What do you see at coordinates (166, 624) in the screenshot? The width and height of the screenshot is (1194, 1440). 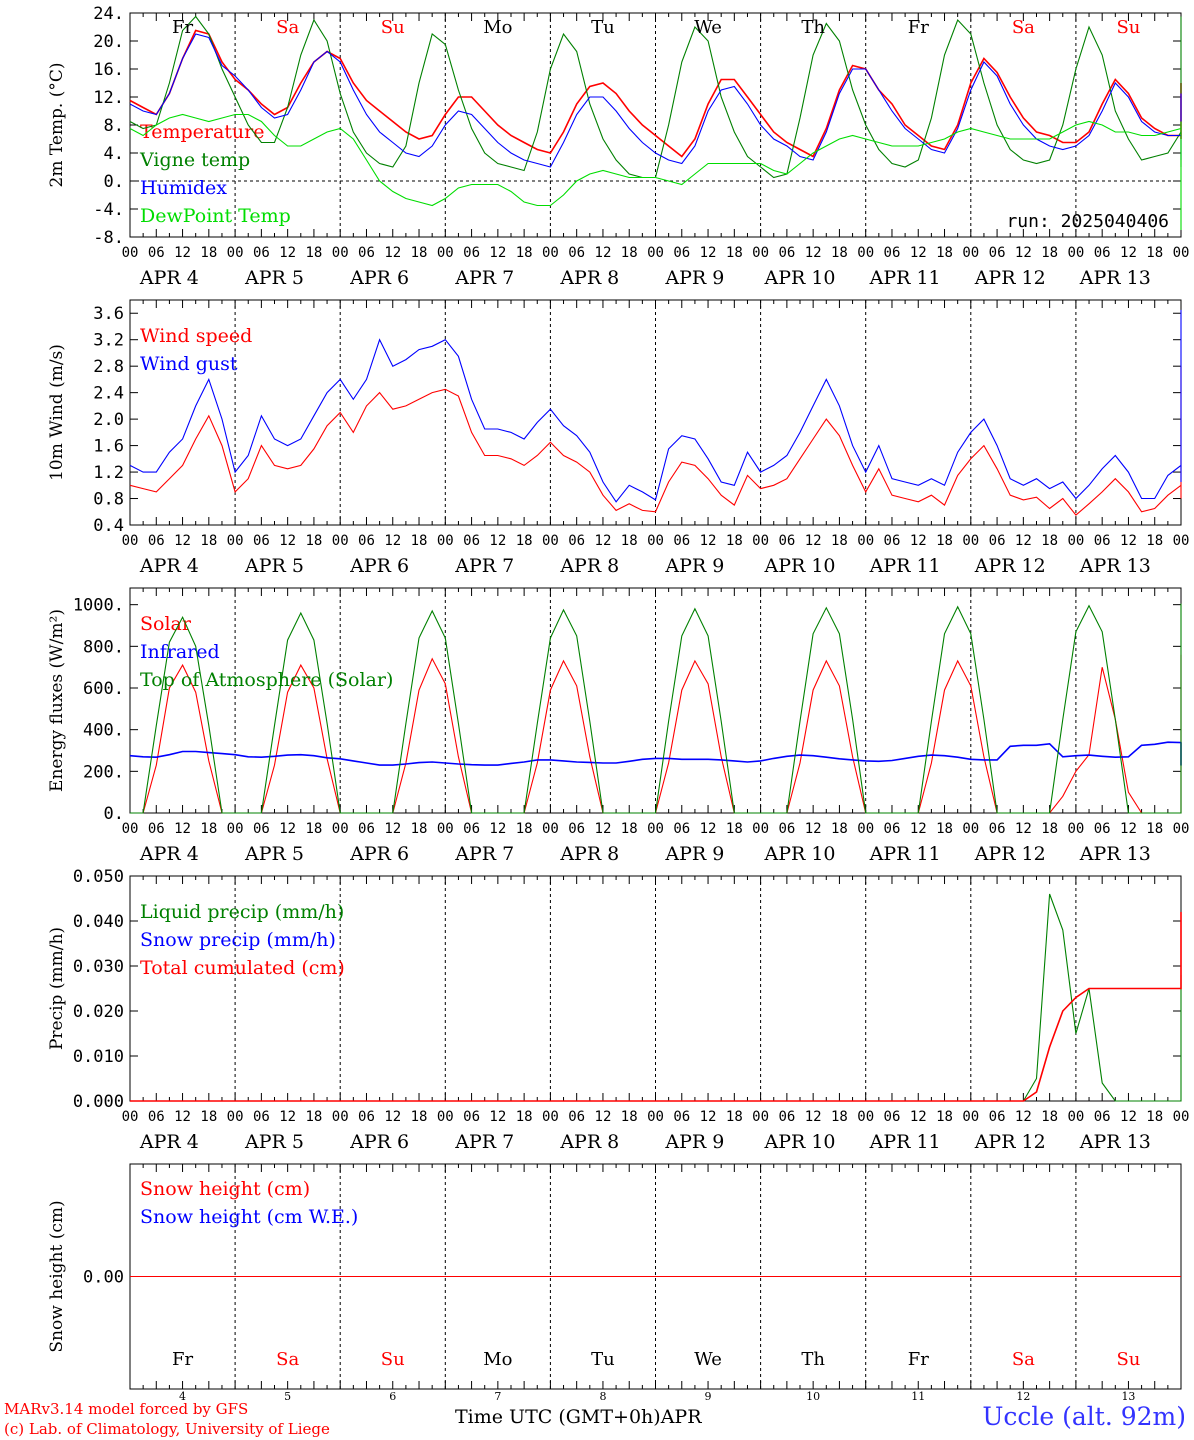 I see `legend-entry: Solar` at bounding box center [166, 624].